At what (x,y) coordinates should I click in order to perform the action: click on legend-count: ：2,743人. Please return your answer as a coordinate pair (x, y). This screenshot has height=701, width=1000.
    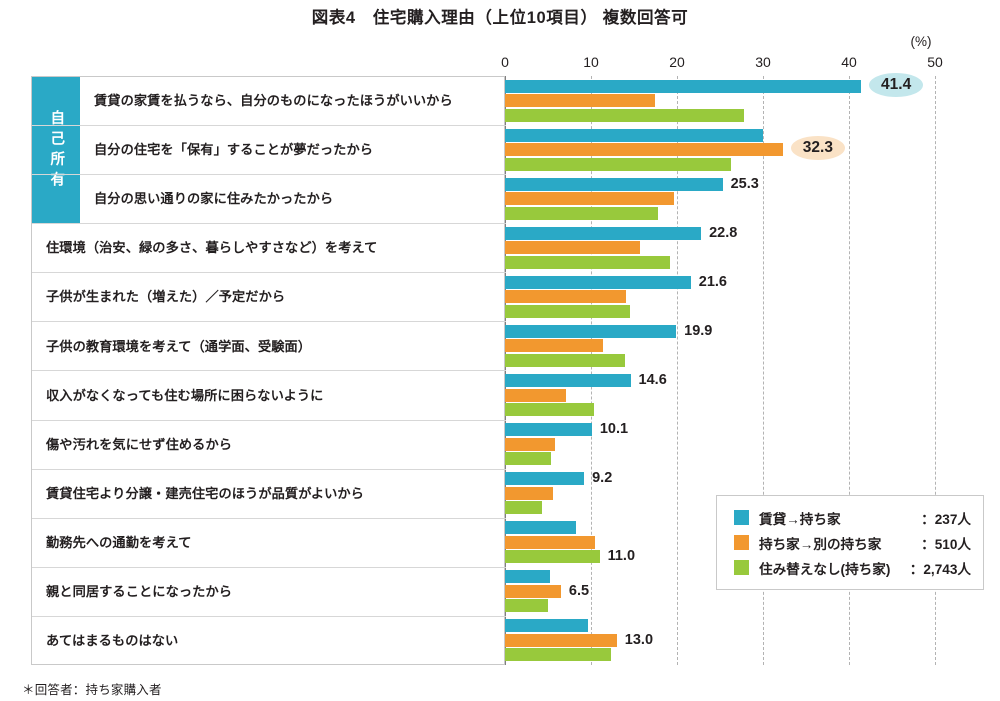
    Looking at the image, I should click on (940, 569).